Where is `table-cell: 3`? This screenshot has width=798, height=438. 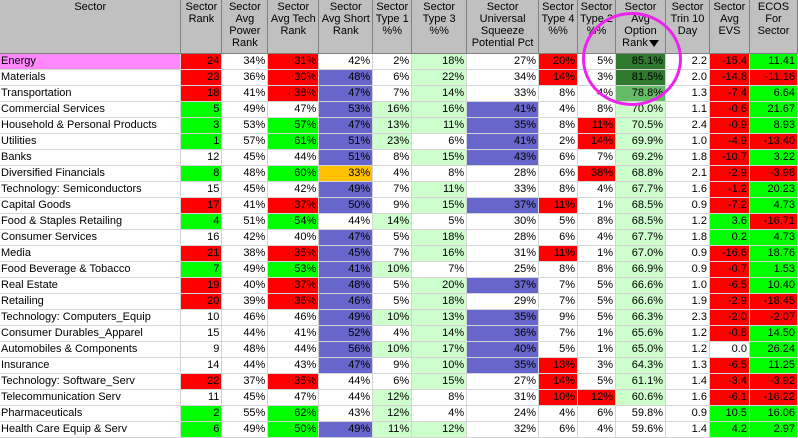
table-cell: 3 is located at coordinates (201, 125).